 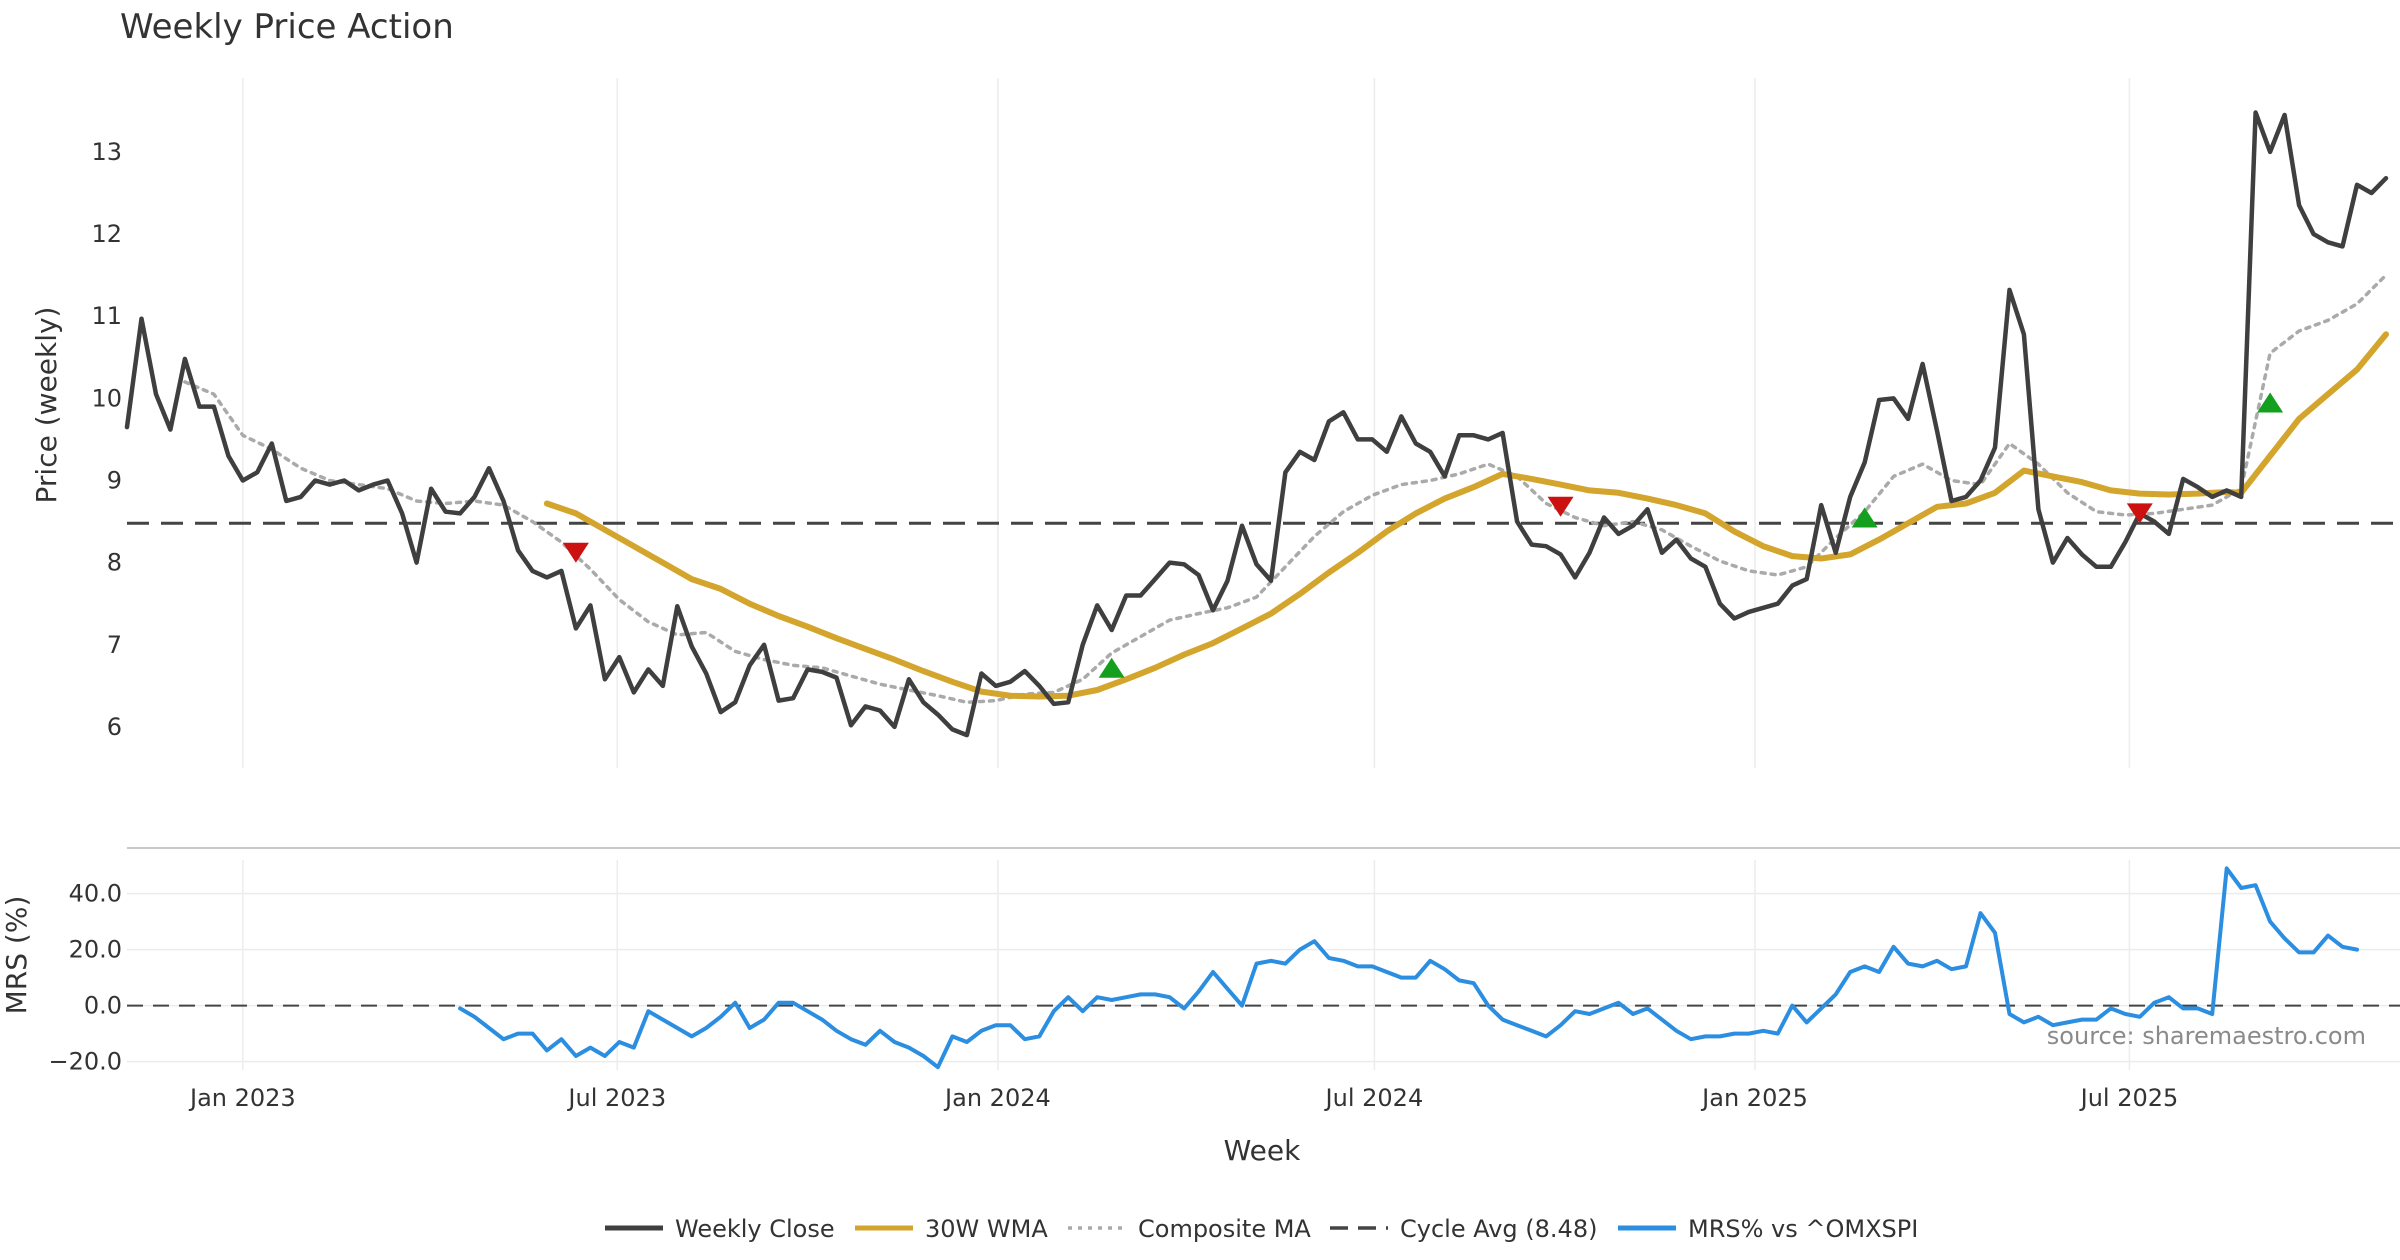 I want to click on legend-label: Composite MA, so click(x=1224, y=1229).